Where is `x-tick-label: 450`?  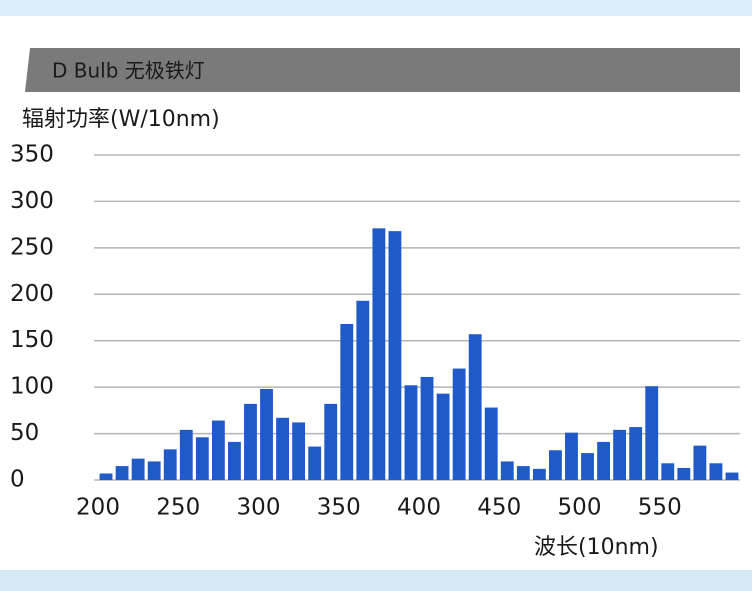 x-tick-label: 450 is located at coordinates (499, 508).